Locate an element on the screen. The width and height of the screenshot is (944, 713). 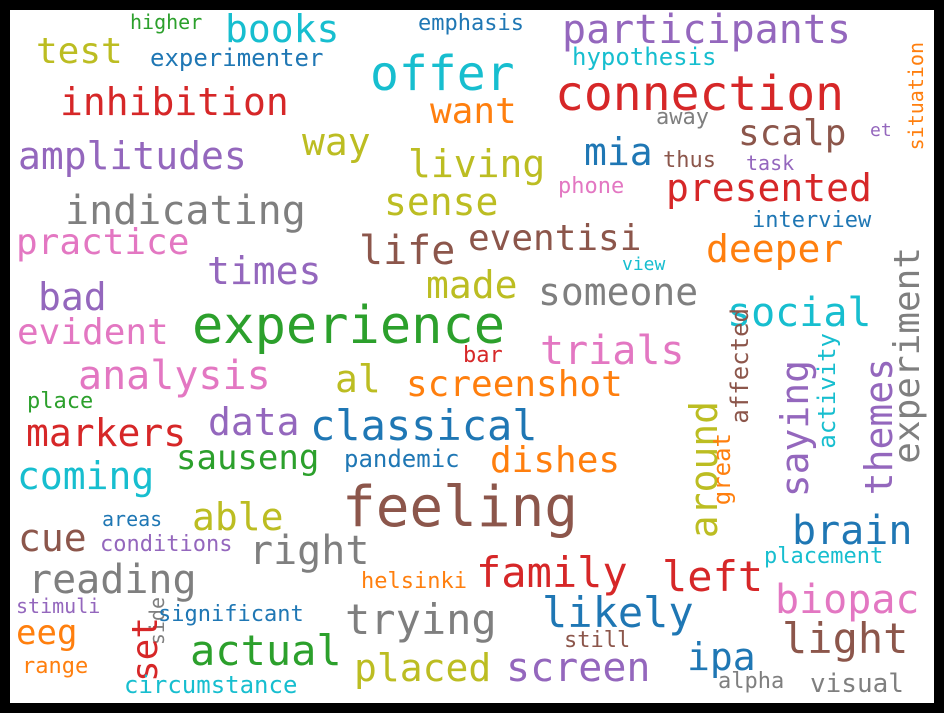
word-place: place is located at coordinates (60, 401).